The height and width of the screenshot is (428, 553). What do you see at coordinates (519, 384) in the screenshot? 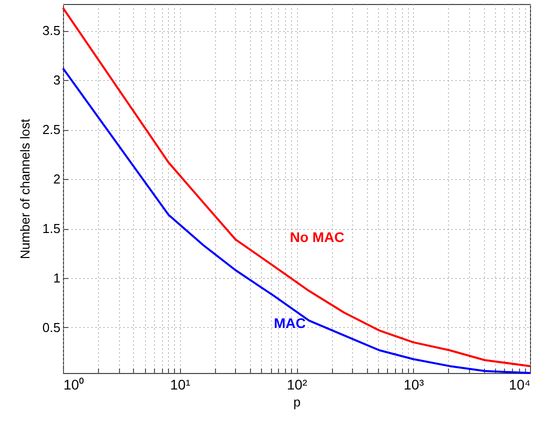
I see `x-tick-label: 10⁴` at bounding box center [519, 384].